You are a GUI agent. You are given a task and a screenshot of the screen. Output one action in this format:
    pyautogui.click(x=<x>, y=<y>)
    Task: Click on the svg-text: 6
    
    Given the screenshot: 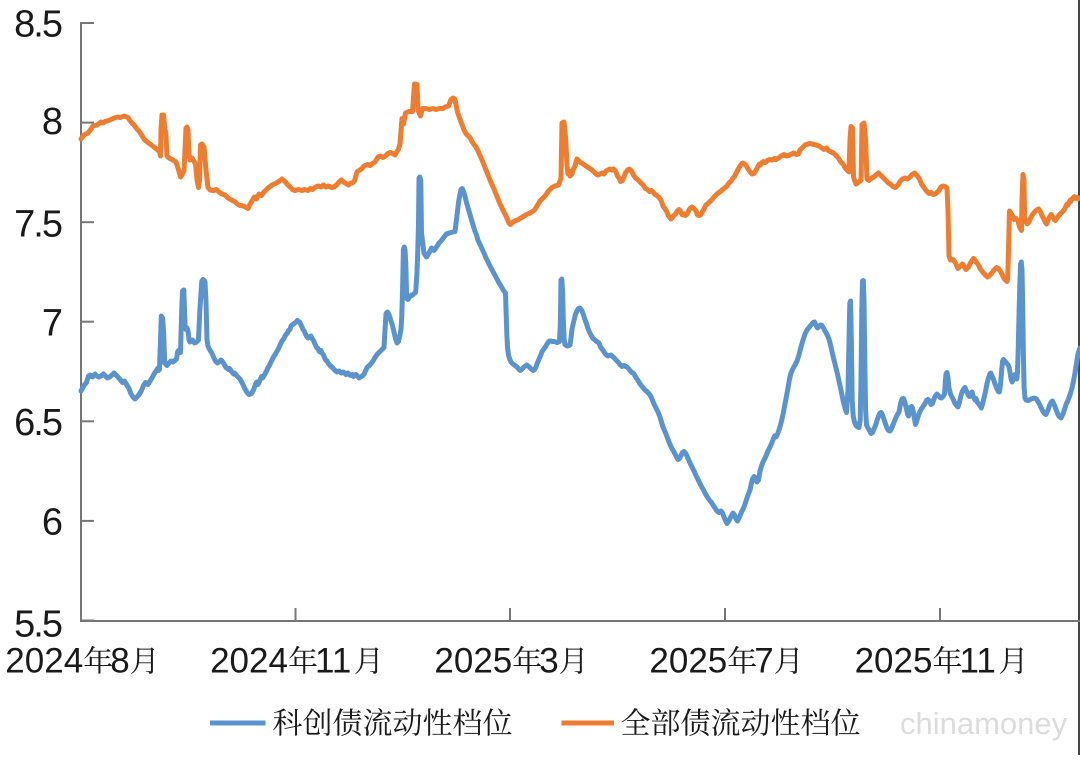 What is the action you would take?
    pyautogui.click(x=52, y=522)
    